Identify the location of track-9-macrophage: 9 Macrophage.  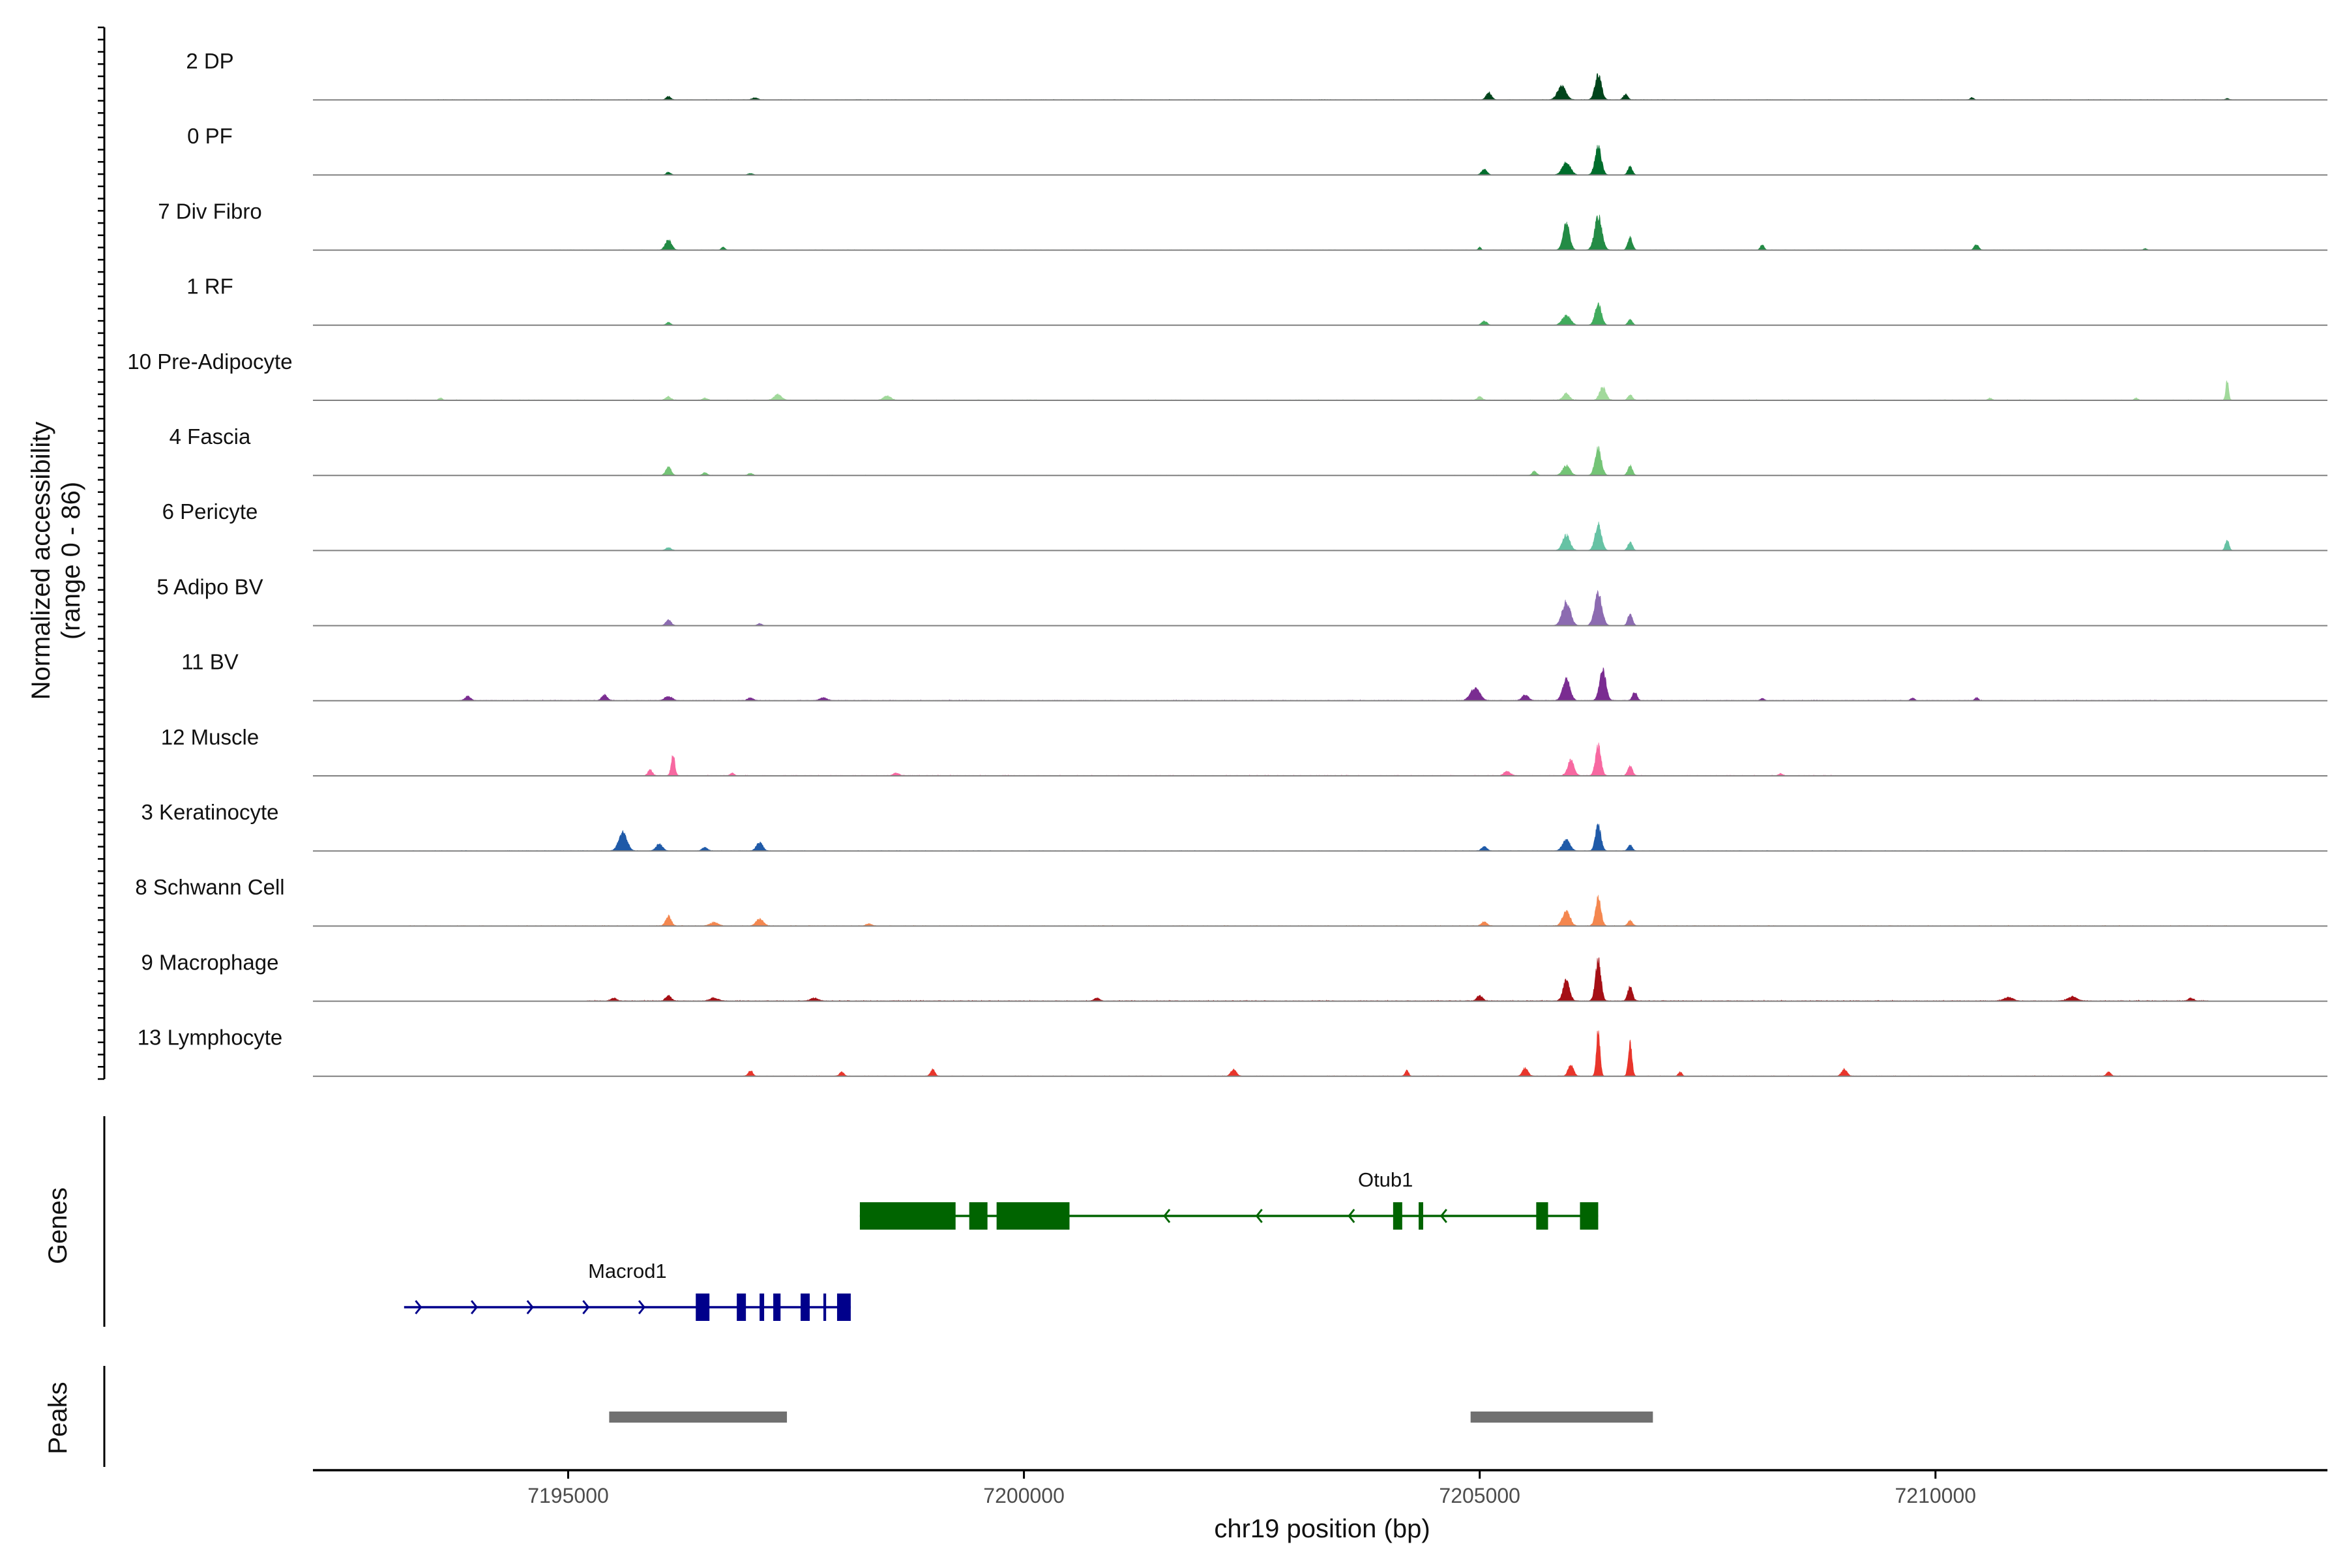
(1234, 976).